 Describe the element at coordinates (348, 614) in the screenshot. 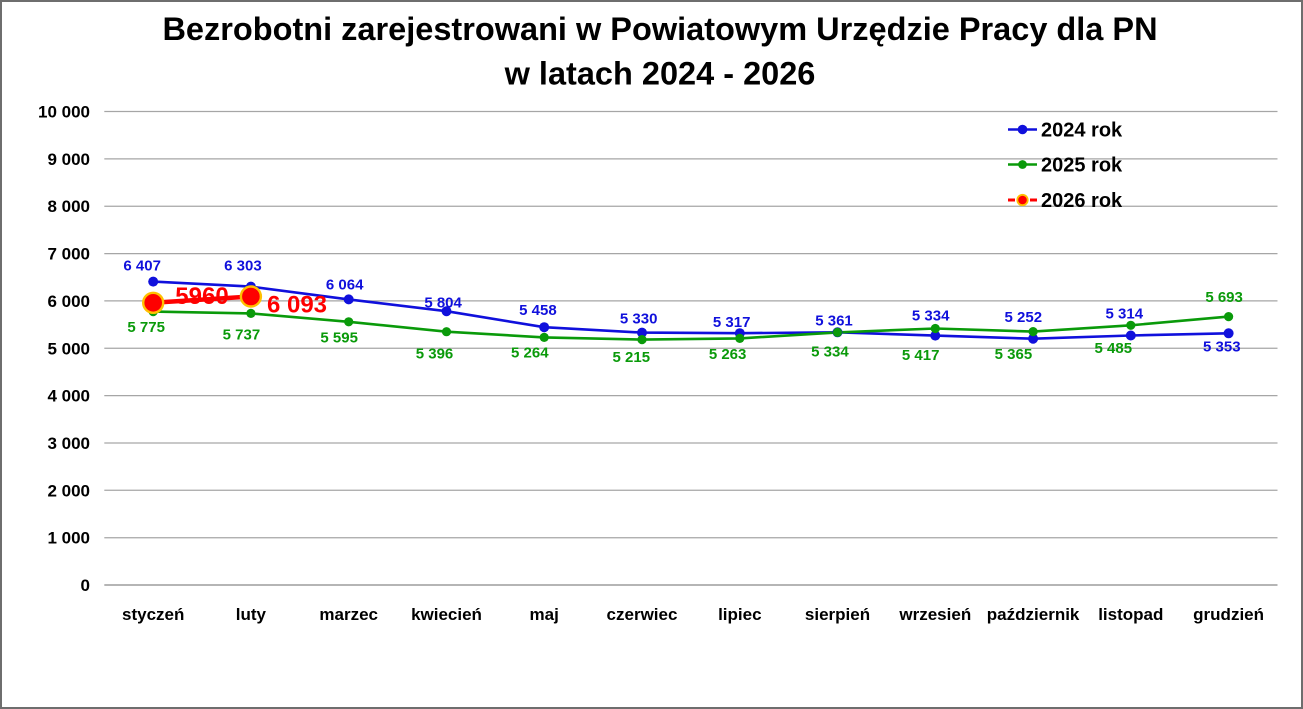

I see `svg-text: marzec` at that location.